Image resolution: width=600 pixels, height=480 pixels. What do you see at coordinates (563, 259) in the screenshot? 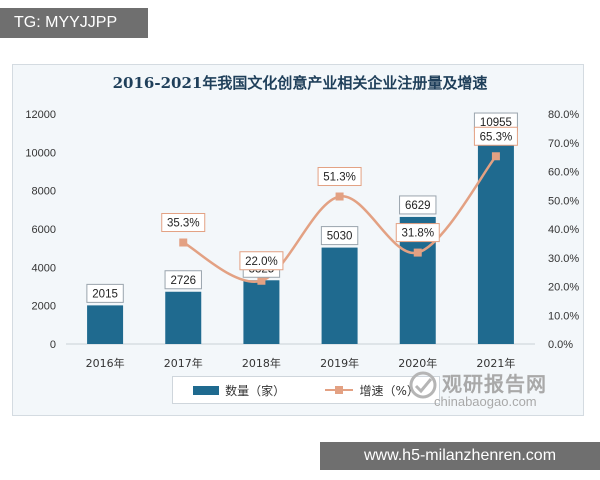
I see `y-right-tick-label: 30.0%` at bounding box center [563, 259].